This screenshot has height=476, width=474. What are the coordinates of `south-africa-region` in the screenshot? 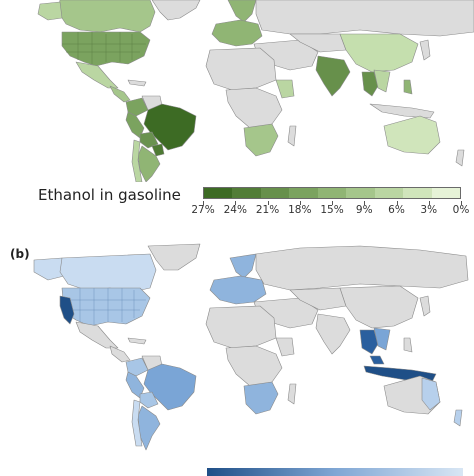 It's located at (261, 398).